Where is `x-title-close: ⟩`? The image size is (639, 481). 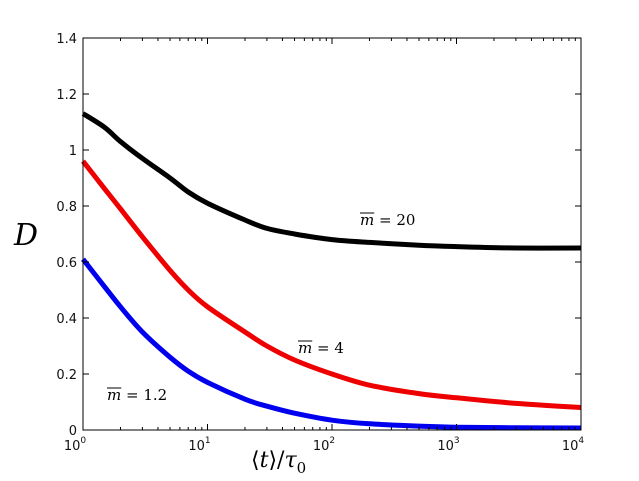
x-title-close: ⟩ is located at coordinates (272, 460).